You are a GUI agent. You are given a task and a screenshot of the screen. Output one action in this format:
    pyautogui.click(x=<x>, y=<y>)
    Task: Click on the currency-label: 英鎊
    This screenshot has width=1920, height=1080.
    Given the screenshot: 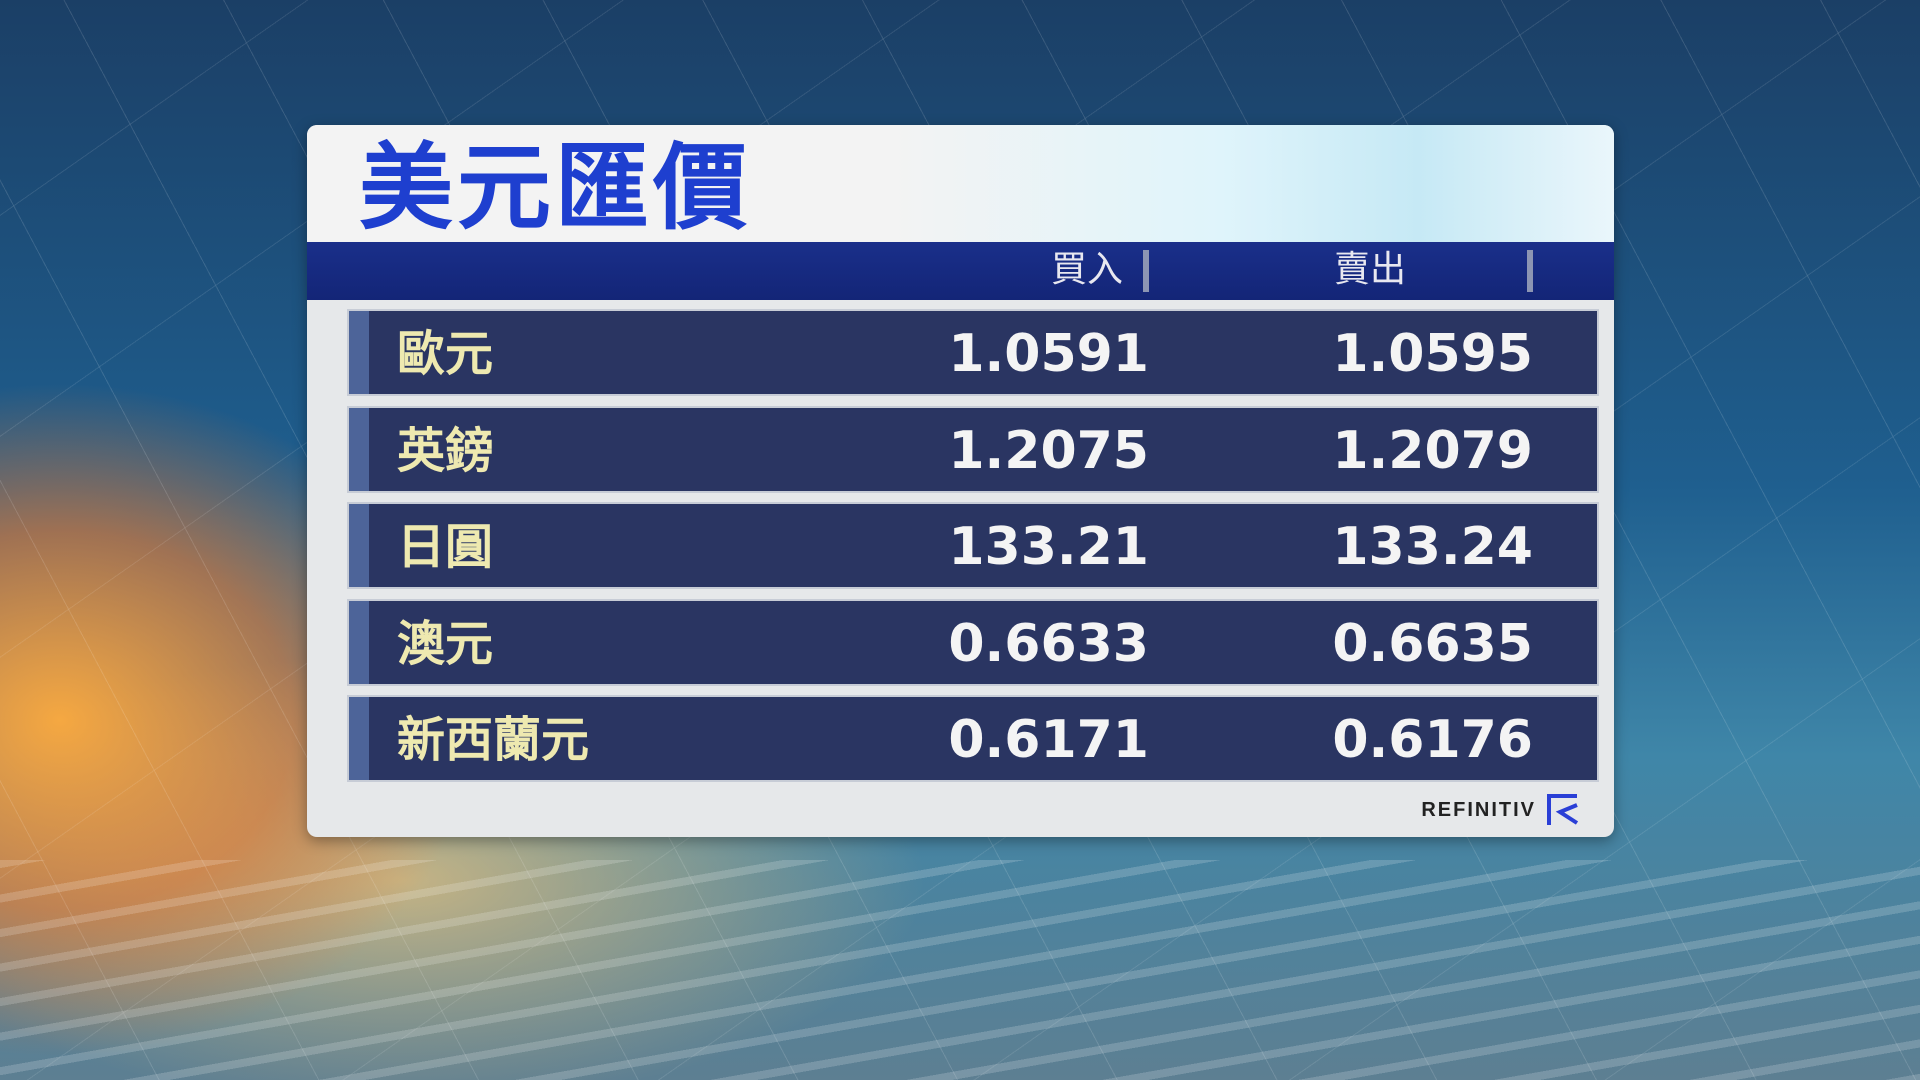 What is the action you would take?
    pyautogui.click(x=445, y=451)
    